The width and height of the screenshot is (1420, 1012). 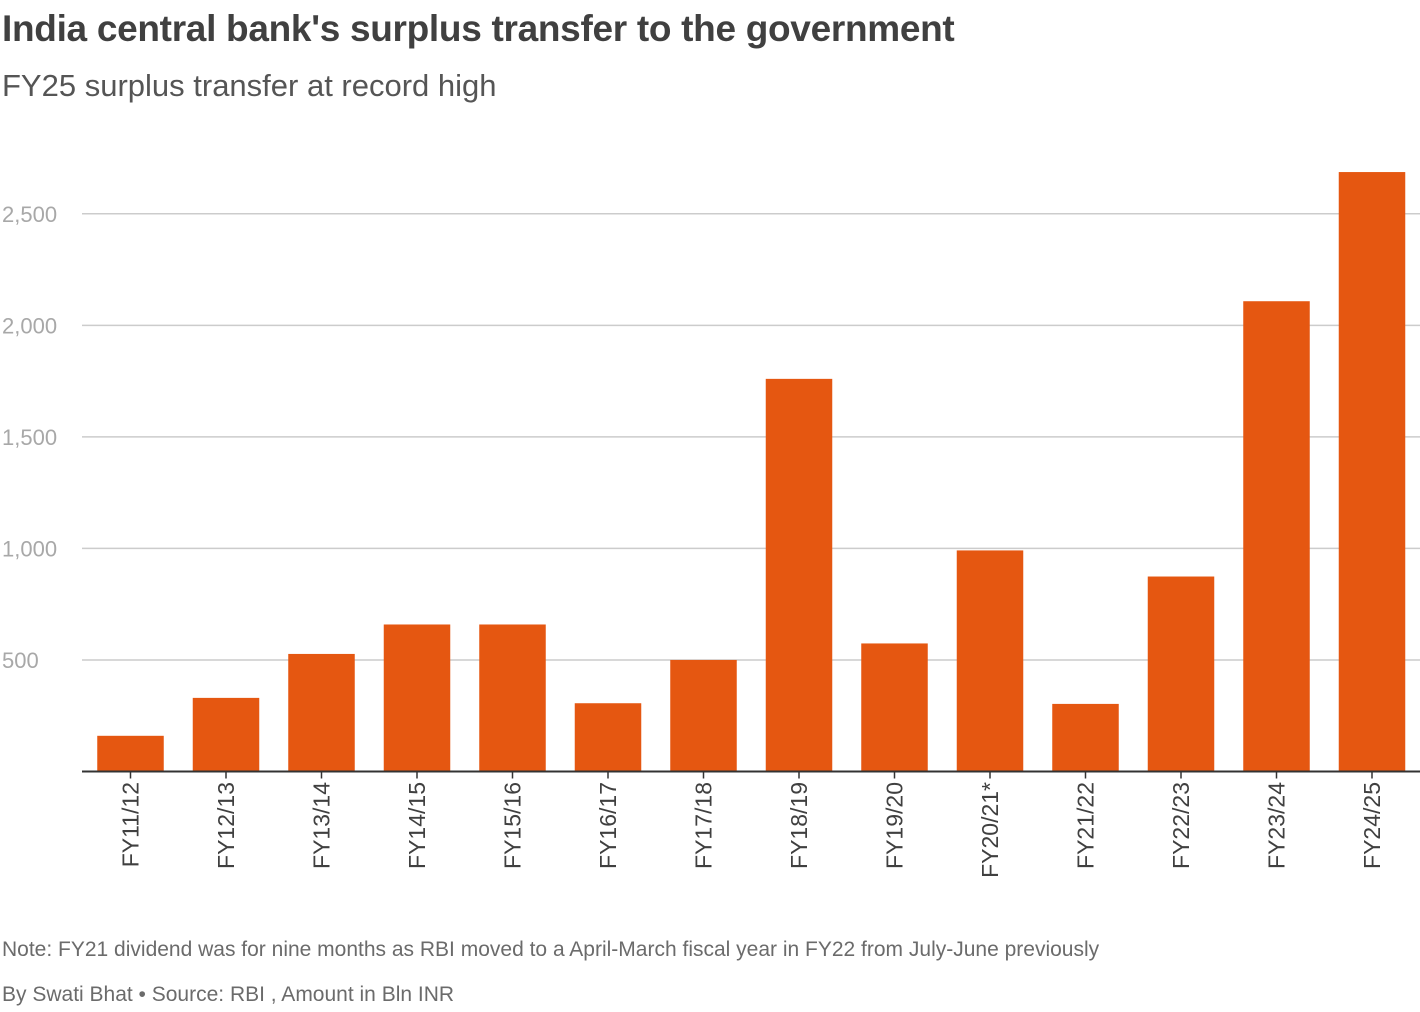 I want to click on x-tick-label: FY13/14, so click(x=322, y=825).